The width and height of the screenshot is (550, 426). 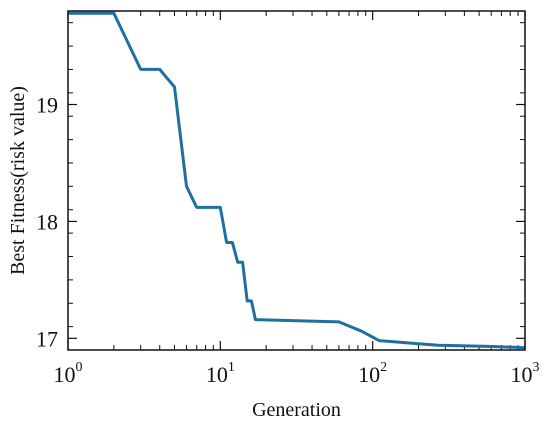 I want to click on x-tick-label: 10², so click(x=372, y=373).